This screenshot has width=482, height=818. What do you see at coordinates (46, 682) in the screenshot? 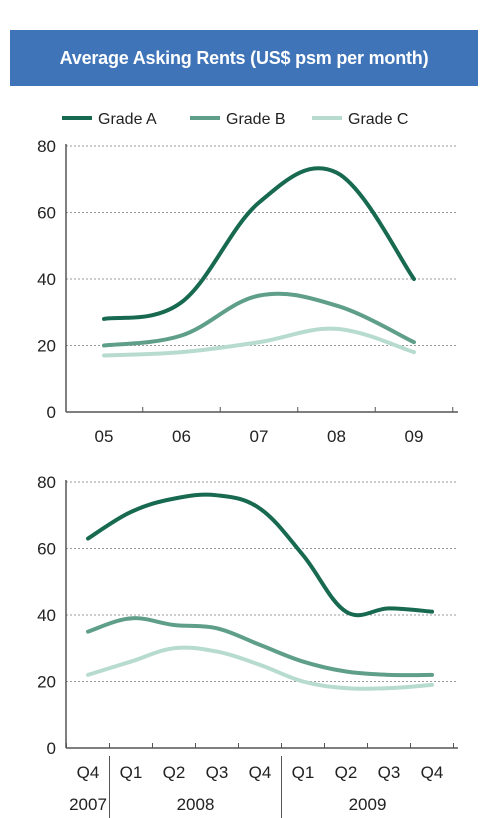
I see `chart2-y-tick-label-20: 20` at bounding box center [46, 682].